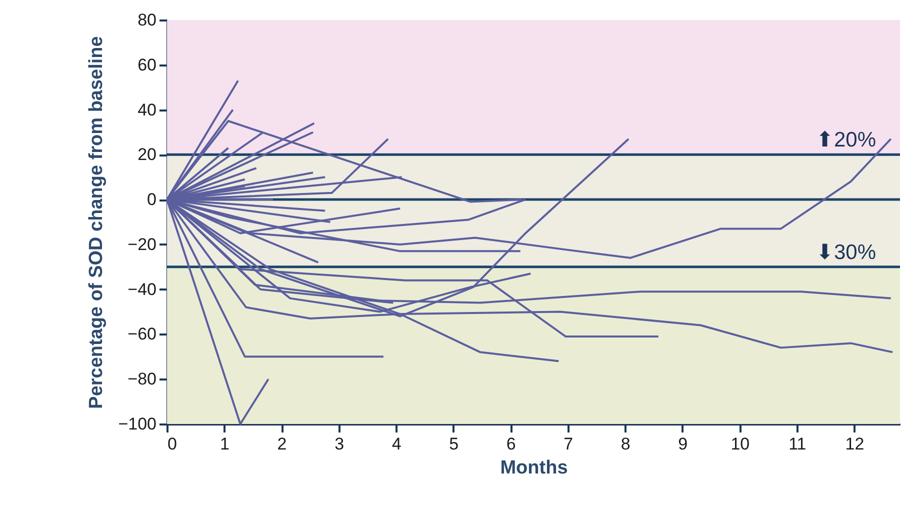 Image resolution: width=902 pixels, height=509 pixels. I want to click on y-tick-label: 60, so click(147, 64).